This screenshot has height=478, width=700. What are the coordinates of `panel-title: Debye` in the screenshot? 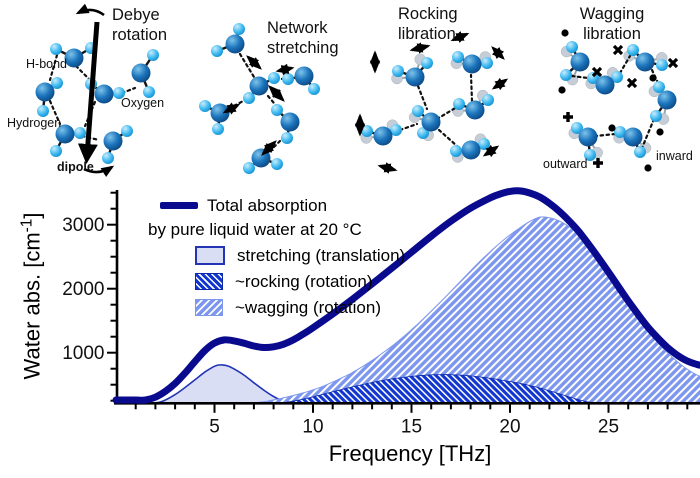 It's located at (136, 15).